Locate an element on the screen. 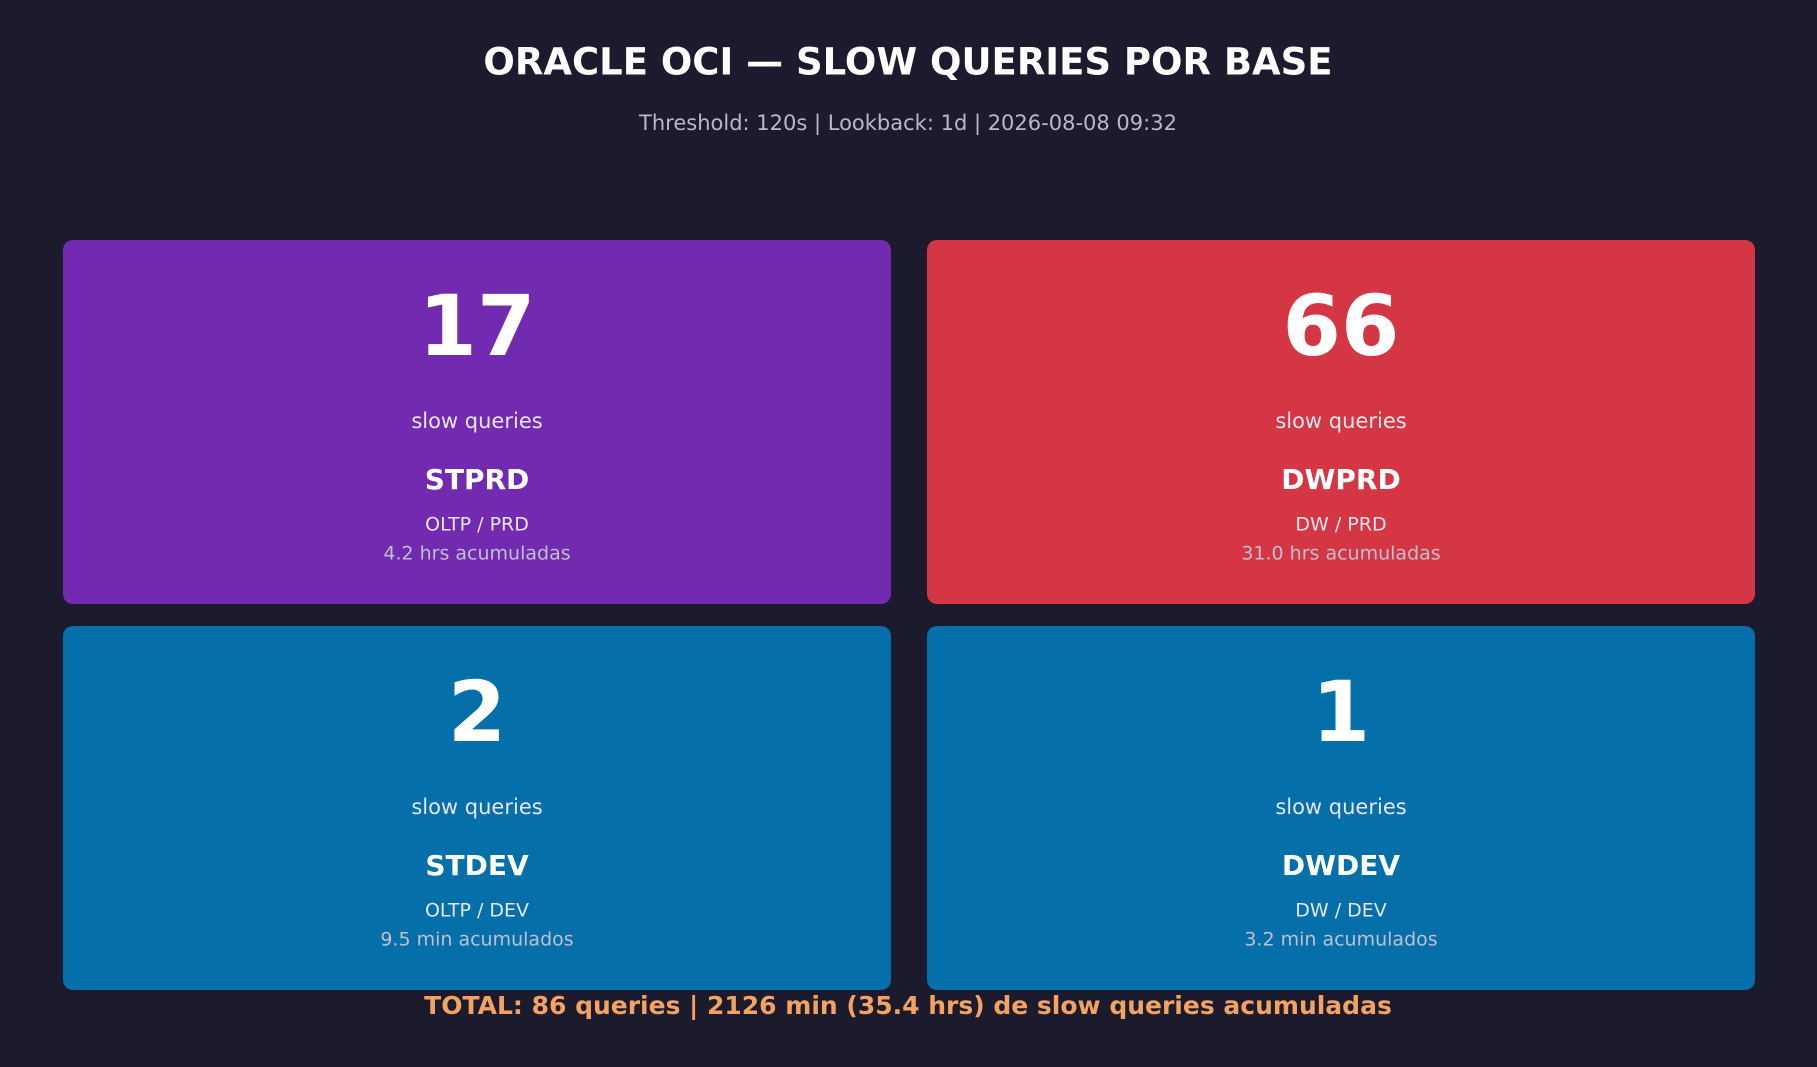 The image size is (1817, 1067). card-accumulated: 3.2 min acumulados is located at coordinates (1340, 940).